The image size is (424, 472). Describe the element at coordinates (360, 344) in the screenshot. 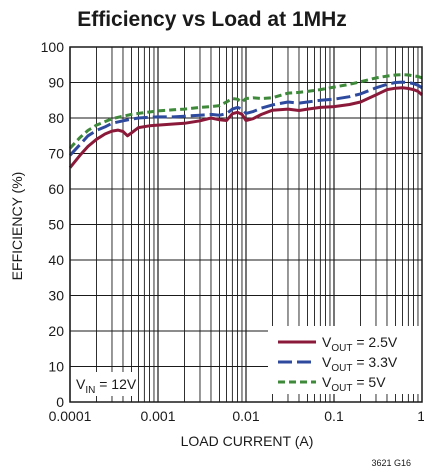

I see `legend-label-1: VOUT = 2.5V` at that location.